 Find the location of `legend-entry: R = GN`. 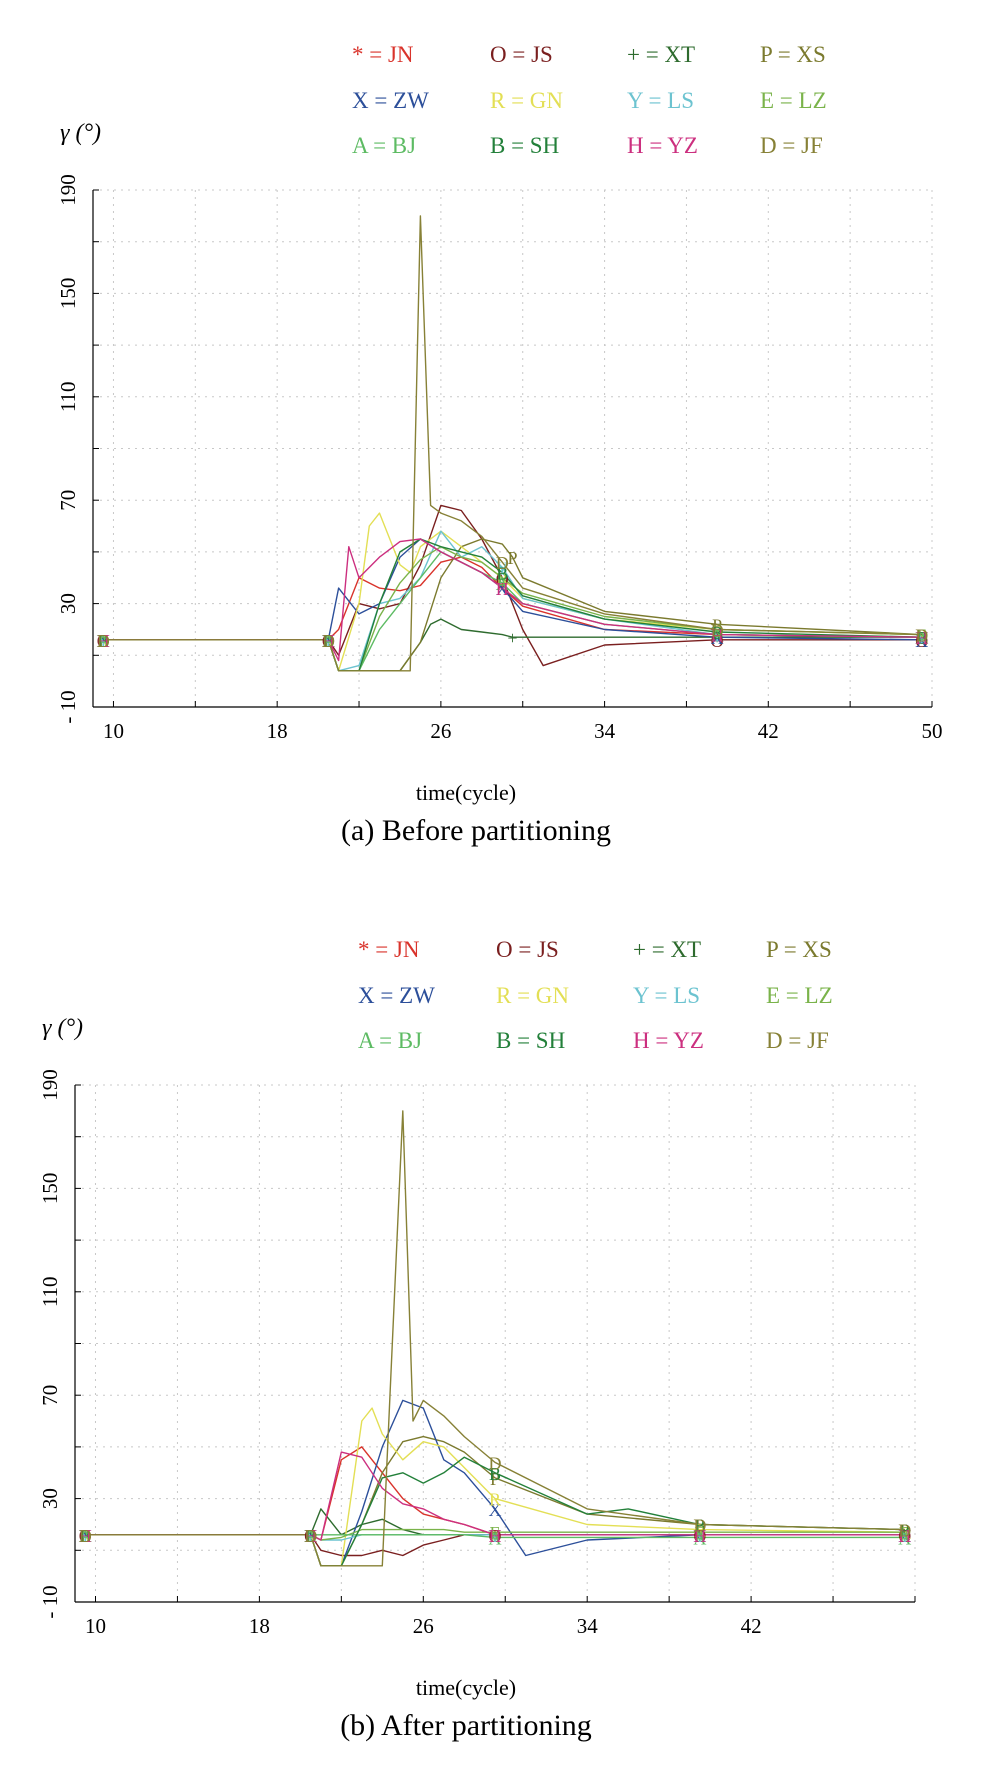

legend-entry: R = GN is located at coordinates (532, 995).